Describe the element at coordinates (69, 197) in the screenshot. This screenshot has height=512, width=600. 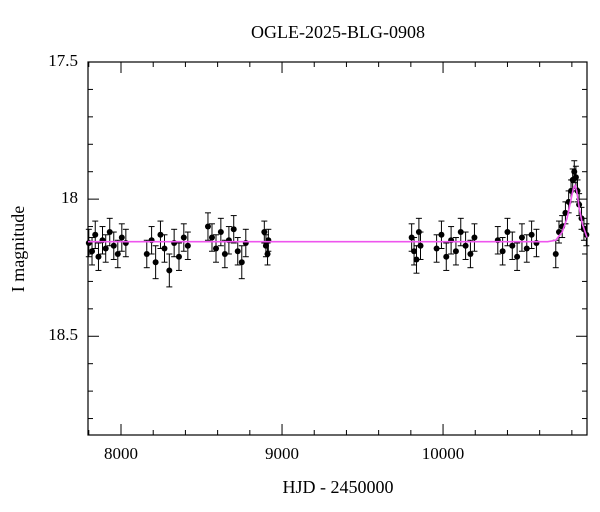
I see `y-tick-label: 18` at that location.